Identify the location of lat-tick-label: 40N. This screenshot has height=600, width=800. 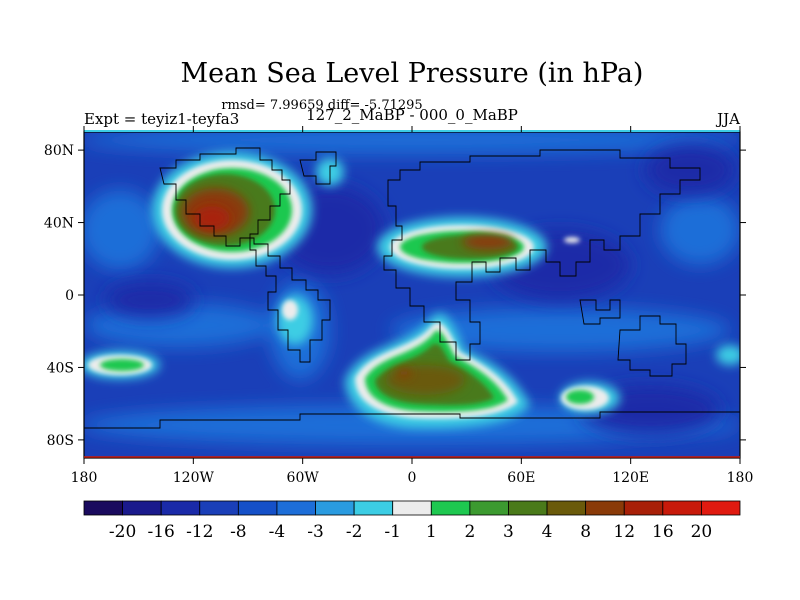
(59, 224).